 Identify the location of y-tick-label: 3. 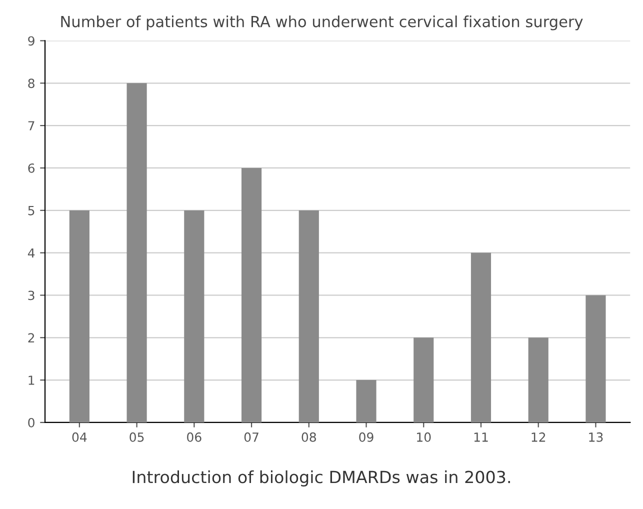
(31, 295).